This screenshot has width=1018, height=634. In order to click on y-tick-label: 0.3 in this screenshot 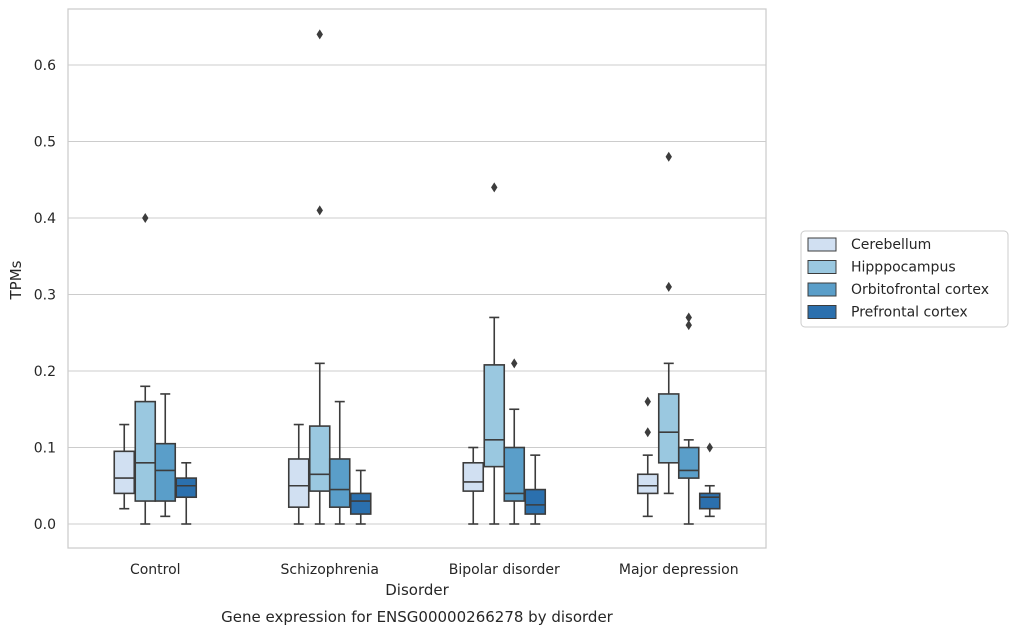, I will do `click(45, 296)`.